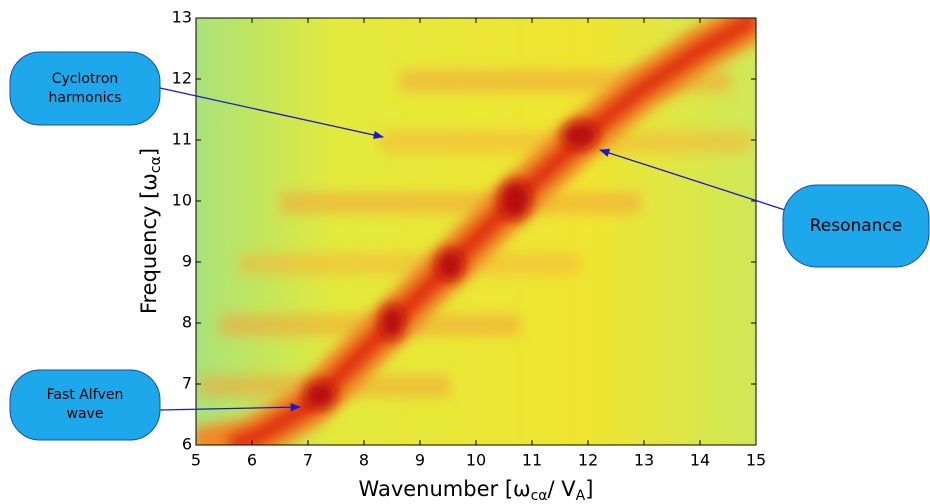  I want to click on x-tick-label: 7, so click(308, 460).